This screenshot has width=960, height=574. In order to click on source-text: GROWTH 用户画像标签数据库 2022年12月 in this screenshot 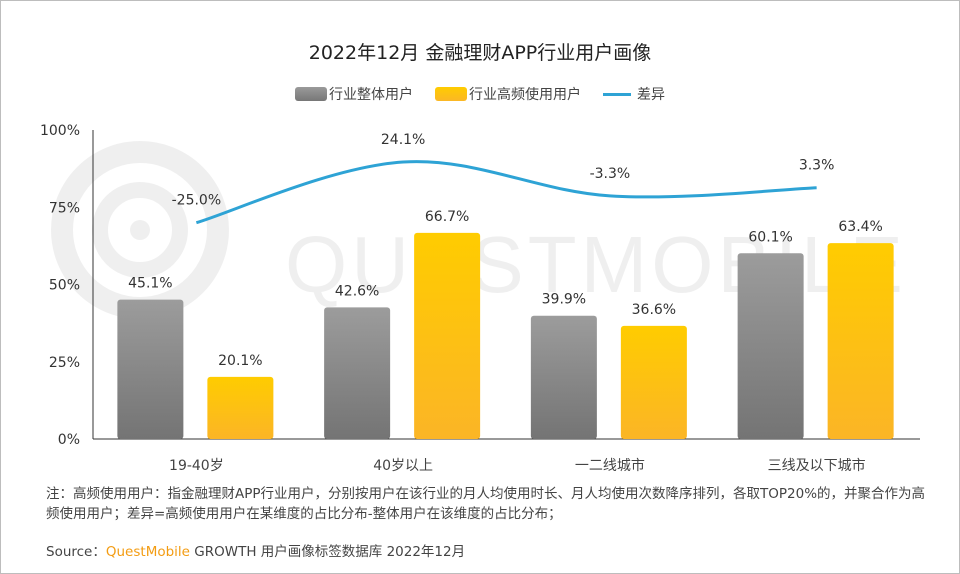, I will do `click(327, 552)`.